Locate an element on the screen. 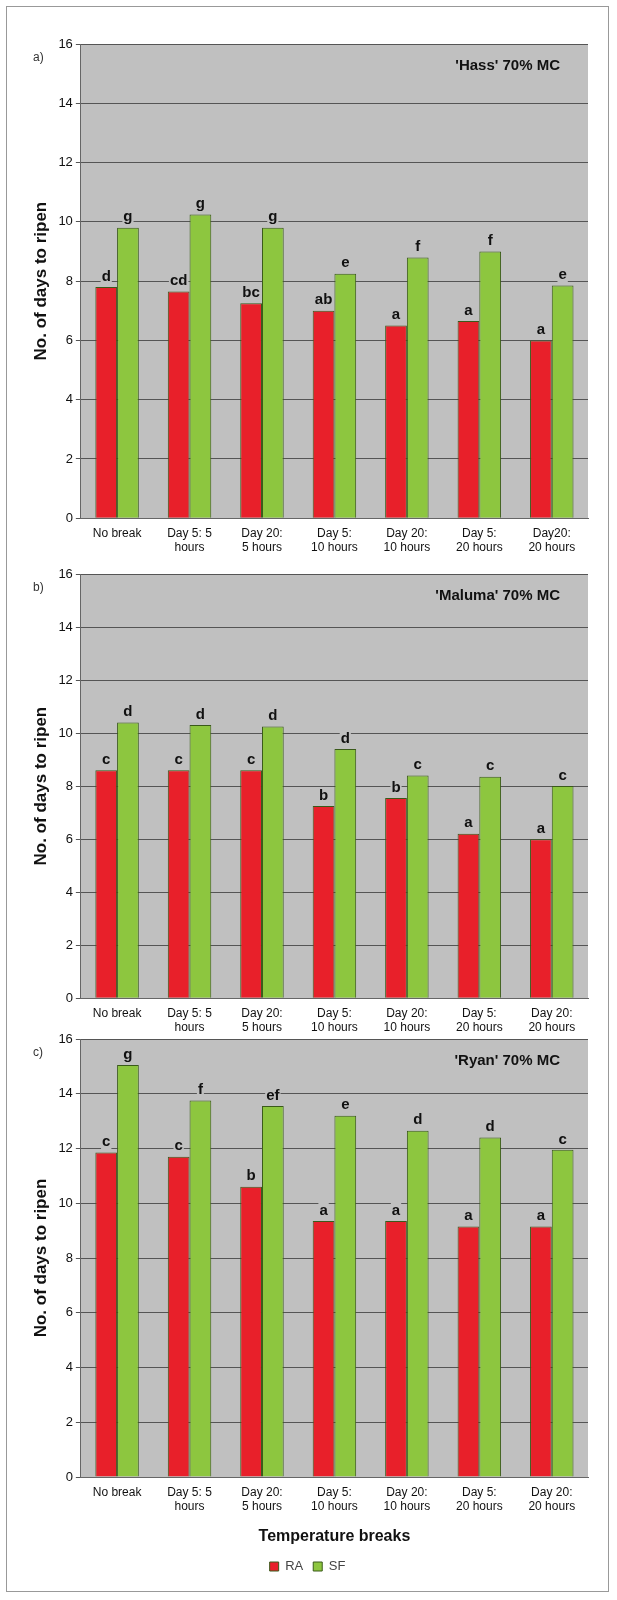 The image size is (617, 1600). data-label: bc is located at coordinates (251, 291).